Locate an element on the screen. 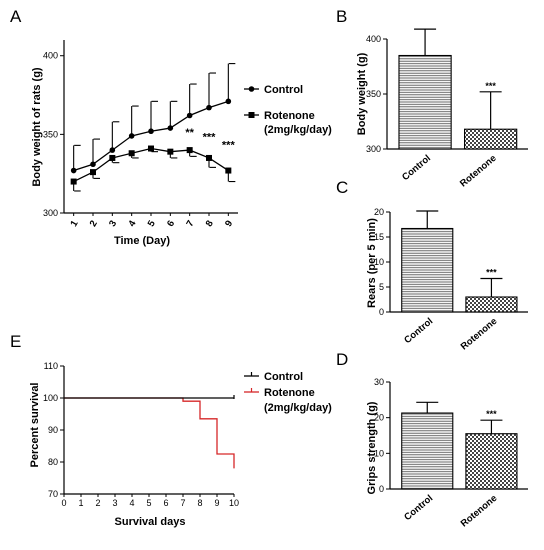 The image size is (544, 550). panel-d-y-tick-label: 0 is located at coordinates (381, 489).